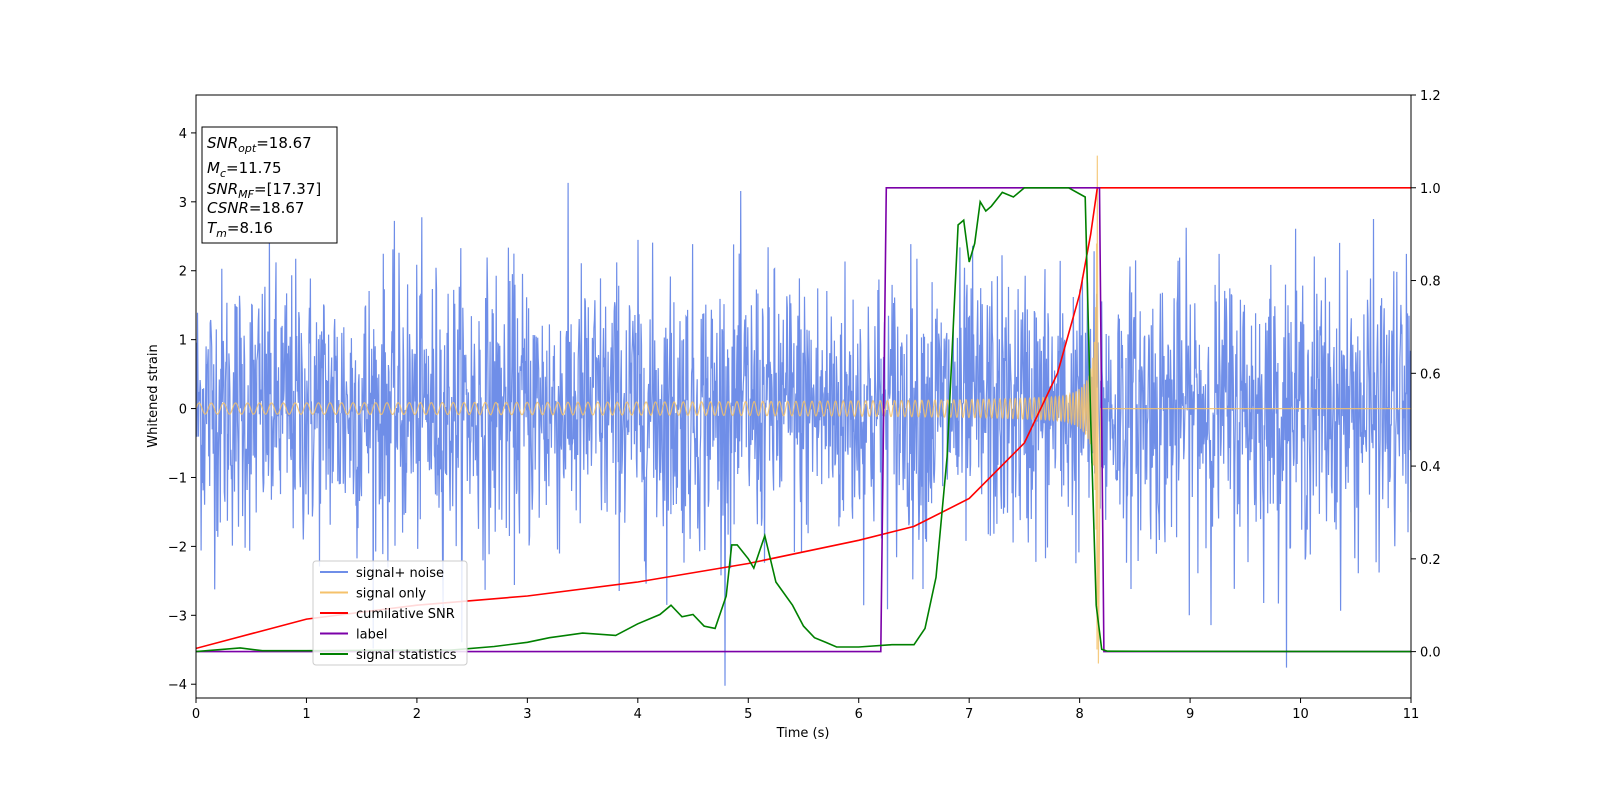 This screenshot has width=1600, height=800. Describe the element at coordinates (527, 714) in the screenshot. I see `x-tick-label: 3` at that location.